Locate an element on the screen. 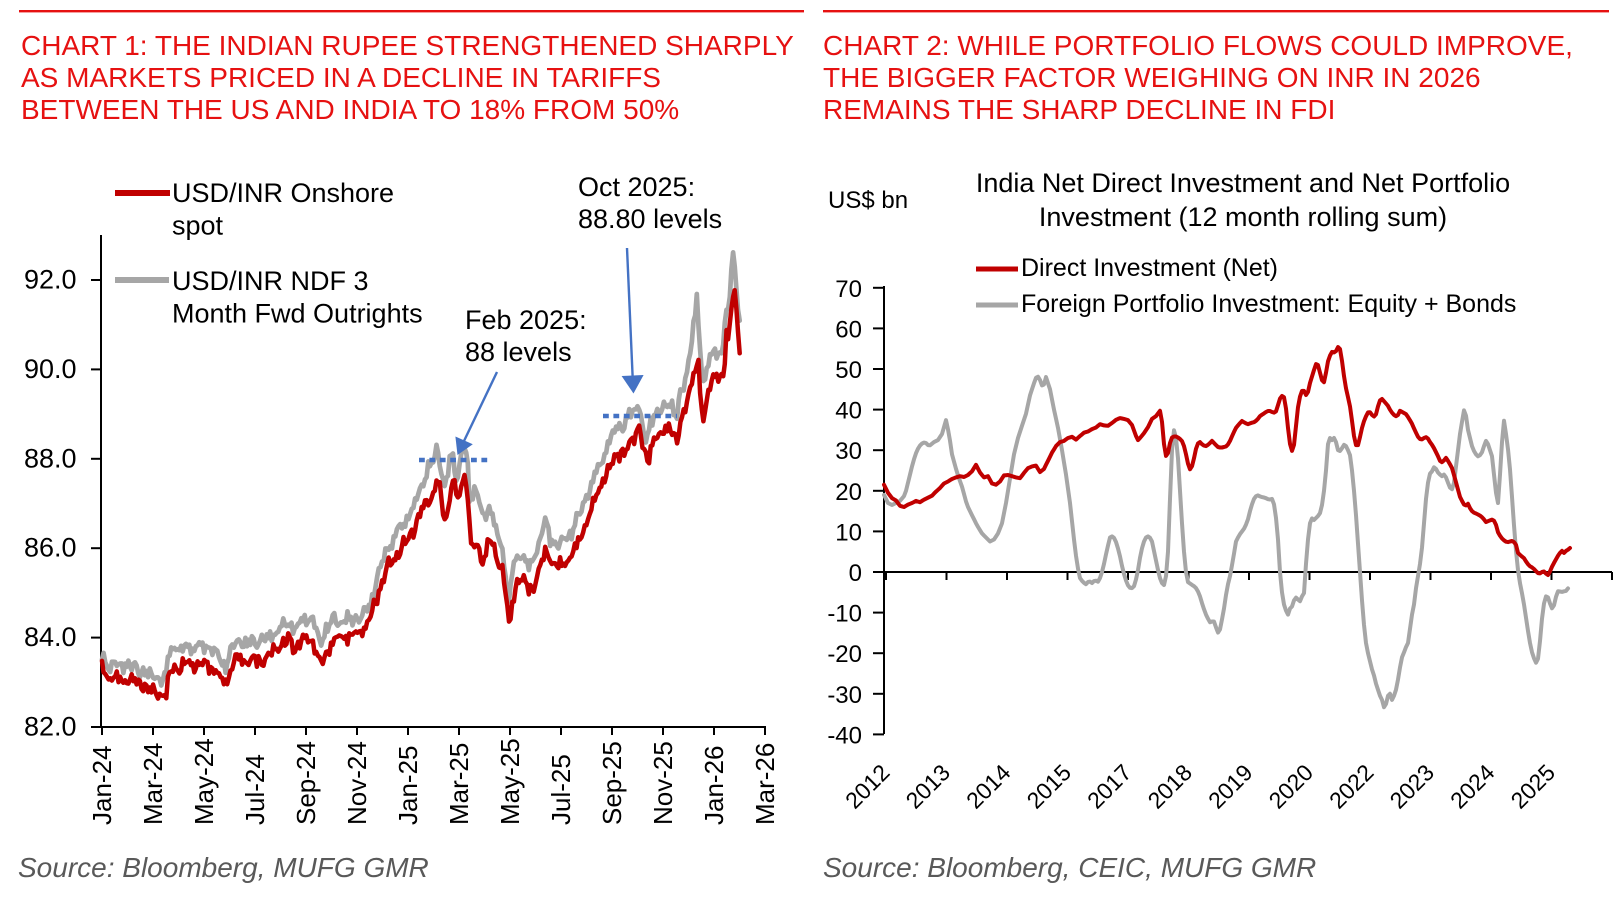 This screenshot has width=1620, height=898. svg-text:REMAINS THE SHARP DECLINE IN F: REMAINS THE SHARP DECLINE IN FDI is located at coordinates (1079, 109).